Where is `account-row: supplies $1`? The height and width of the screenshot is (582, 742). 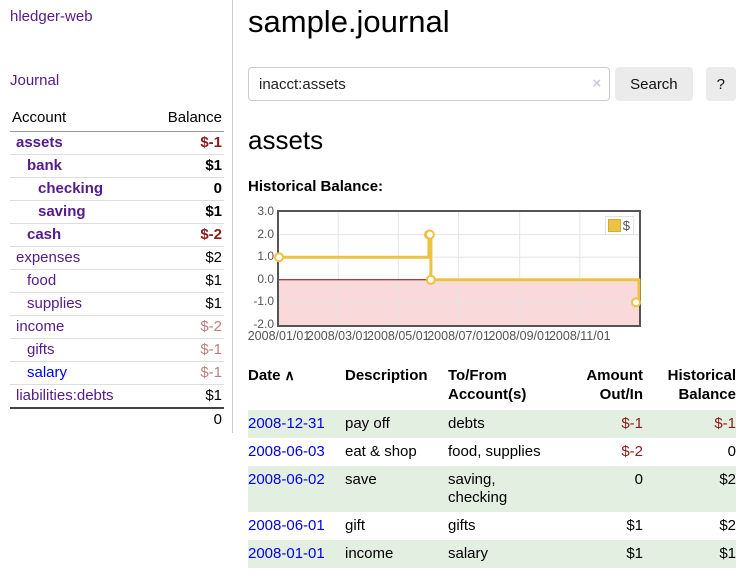
account-row: supplies $1 is located at coordinates (117, 304).